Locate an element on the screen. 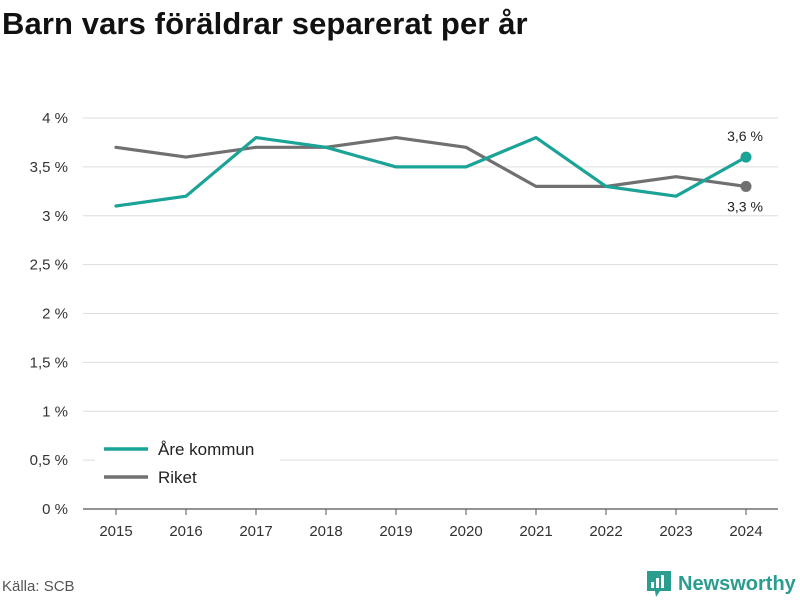 This screenshot has height=600, width=800. brand-name: Newsworthy is located at coordinates (737, 583).